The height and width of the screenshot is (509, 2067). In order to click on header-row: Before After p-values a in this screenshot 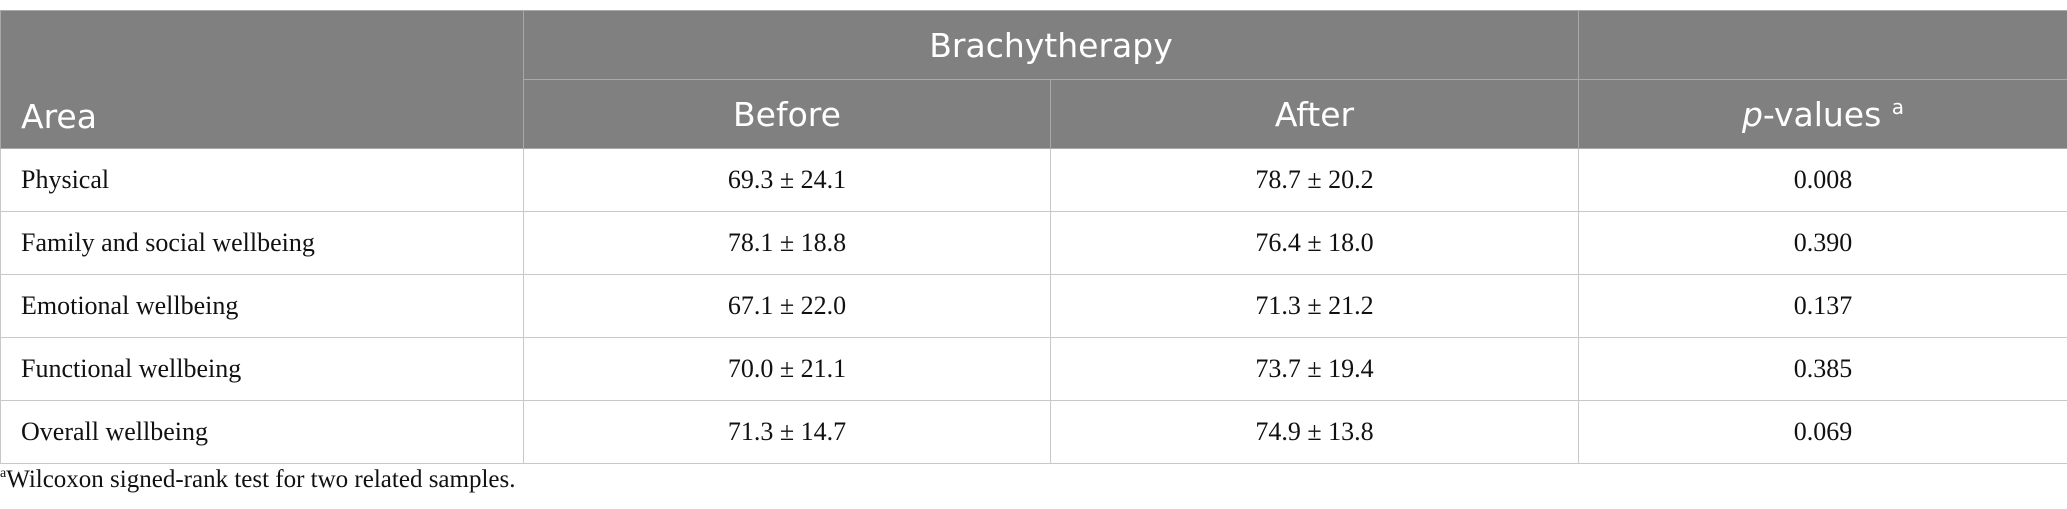, I will do `click(1034, 114)`.